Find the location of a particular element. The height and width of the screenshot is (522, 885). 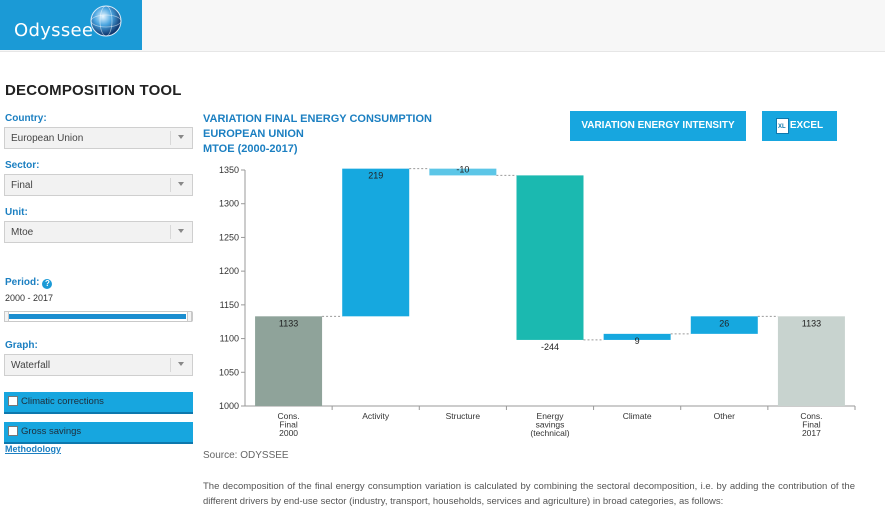

y-tick-label: 1150 is located at coordinates (229, 305).